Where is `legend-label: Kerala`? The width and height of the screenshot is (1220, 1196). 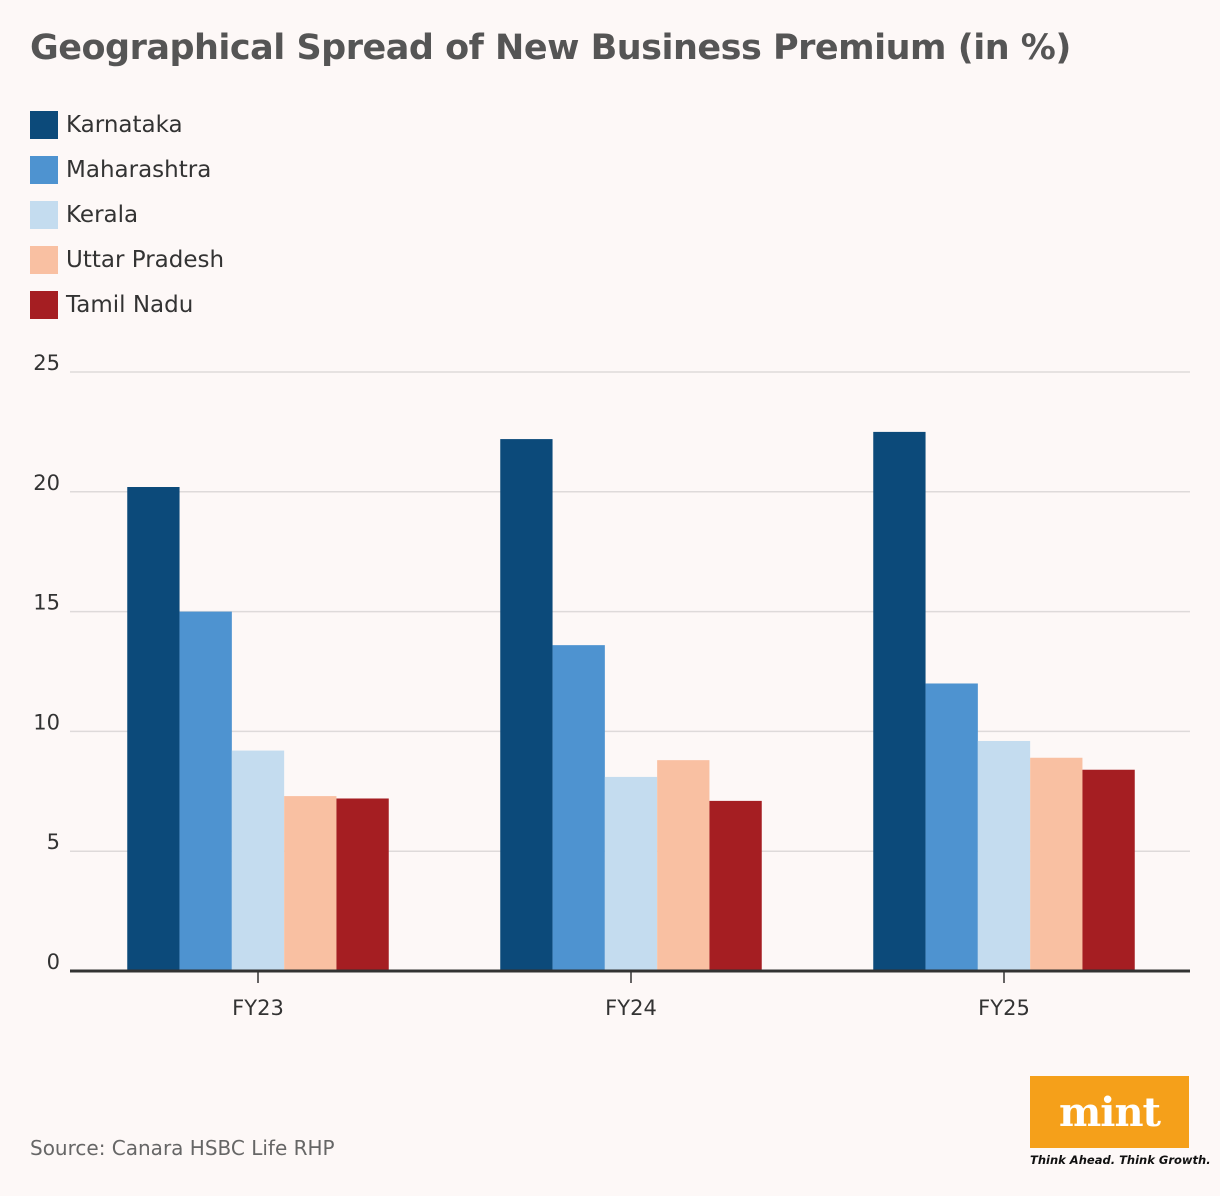 legend-label: Kerala is located at coordinates (102, 214).